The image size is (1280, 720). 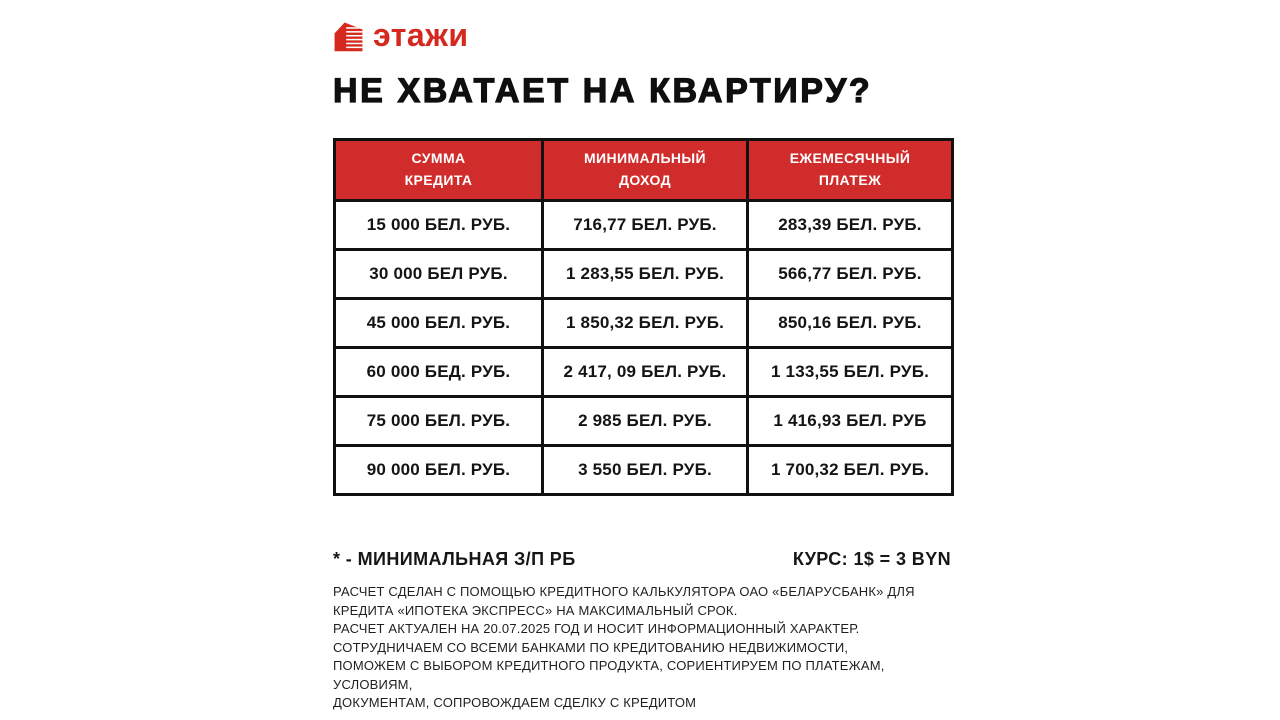 I want to click on disclaimer-line: УСЛОВИЯМ,, so click(x=373, y=684).